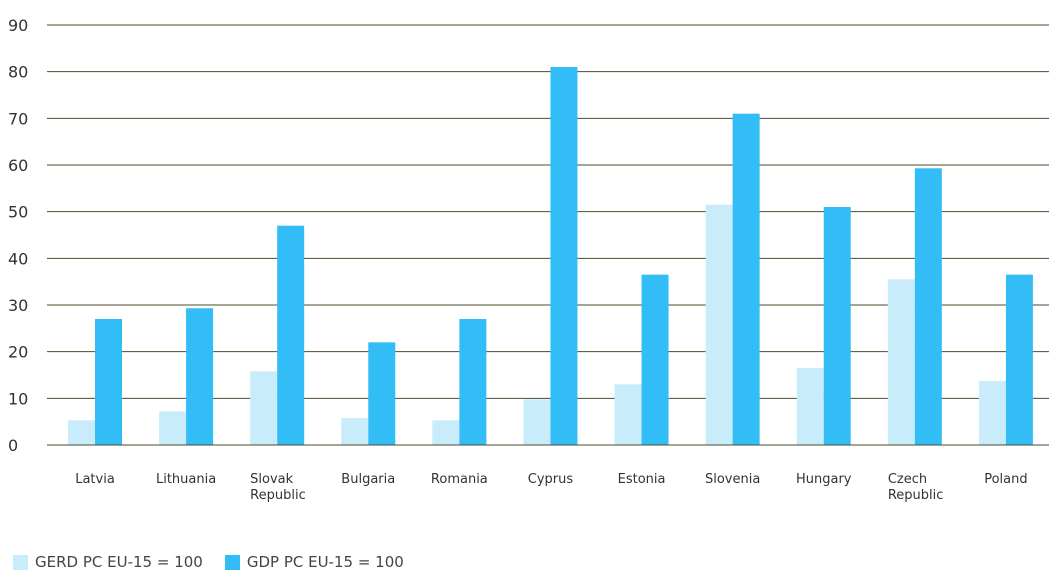 This screenshot has height=571, width=1049. What do you see at coordinates (824, 479) in the screenshot?
I see `x-category-label: Hungary` at bounding box center [824, 479].